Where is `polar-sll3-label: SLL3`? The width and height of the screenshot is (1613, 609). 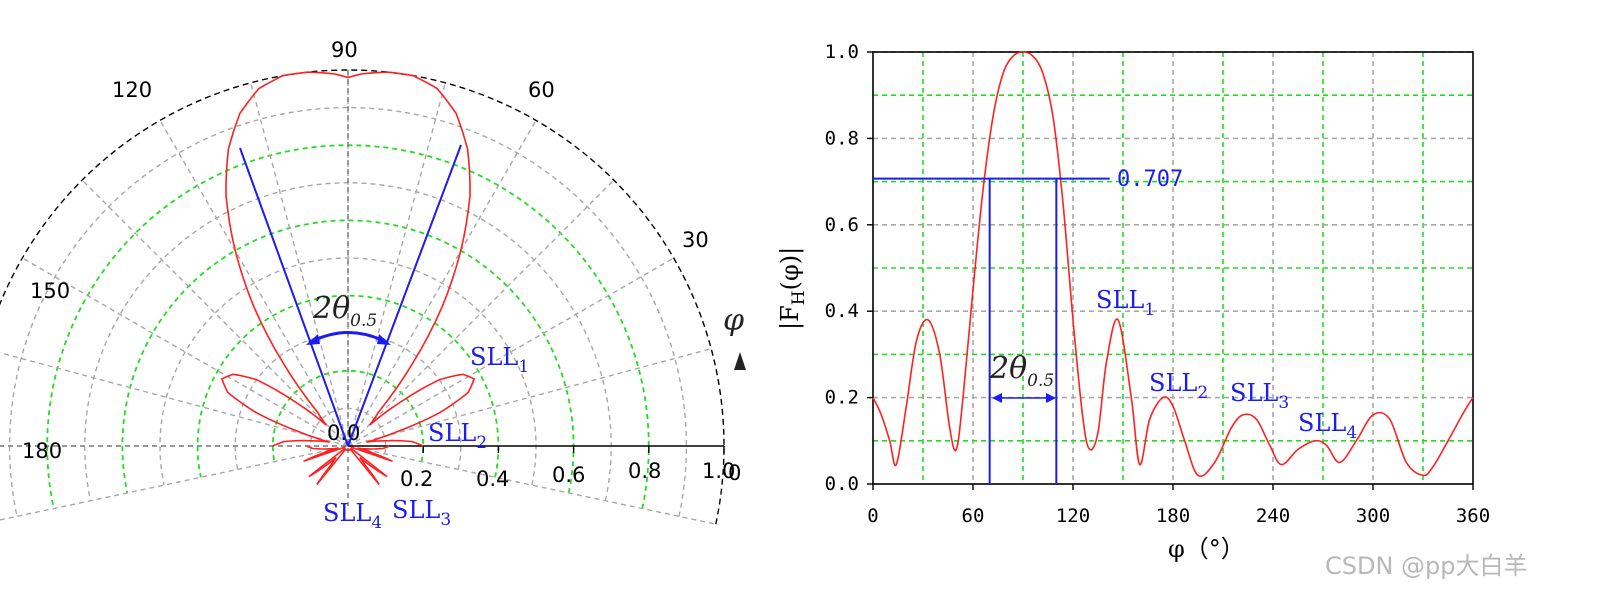
polar-sll3-label: SLL3 is located at coordinates (421, 513).